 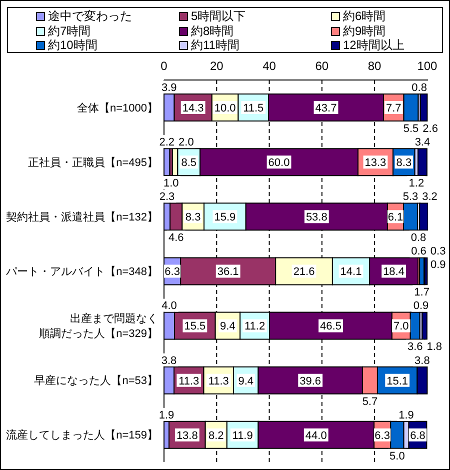 I want to click on x-tick-label: 80, so click(x=375, y=66).